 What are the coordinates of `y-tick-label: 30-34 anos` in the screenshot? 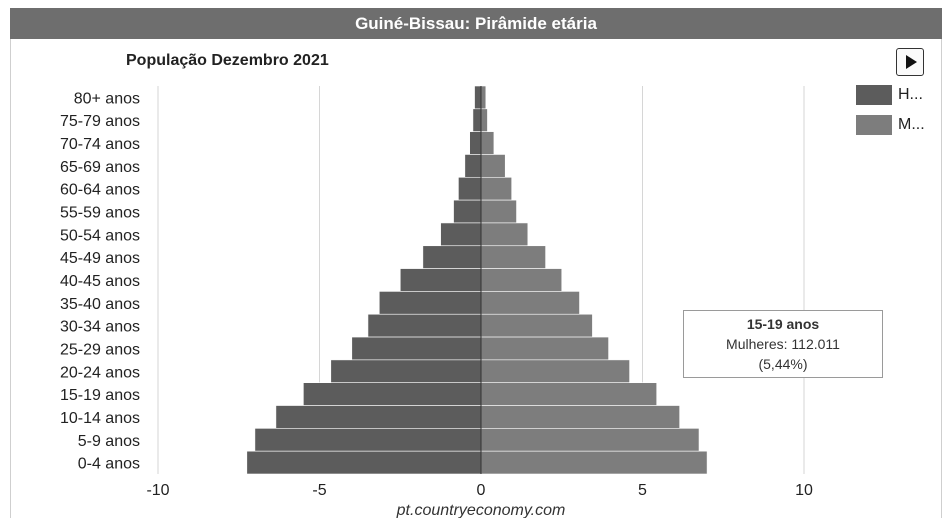 It's located at (100, 327).